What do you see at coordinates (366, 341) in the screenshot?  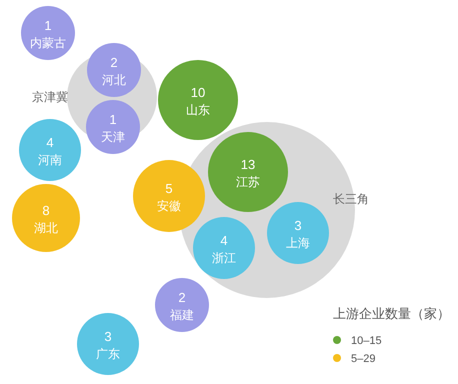 I see `legend-label: 10–15` at bounding box center [366, 341].